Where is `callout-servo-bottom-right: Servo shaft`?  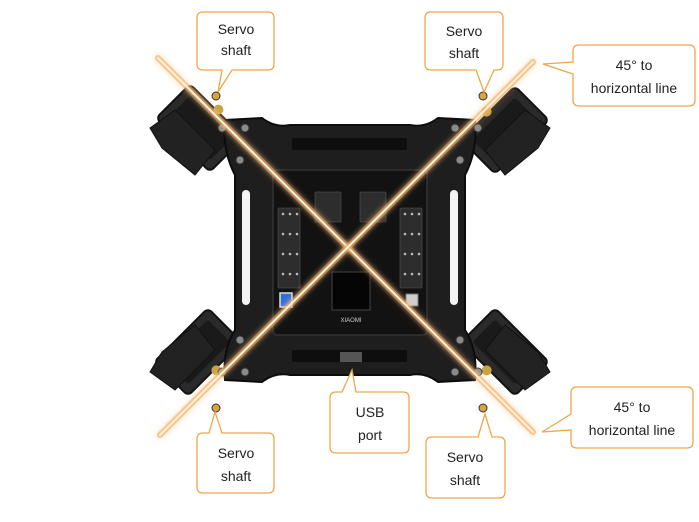 callout-servo-bottom-right: Servo shaft is located at coordinates (465, 455).